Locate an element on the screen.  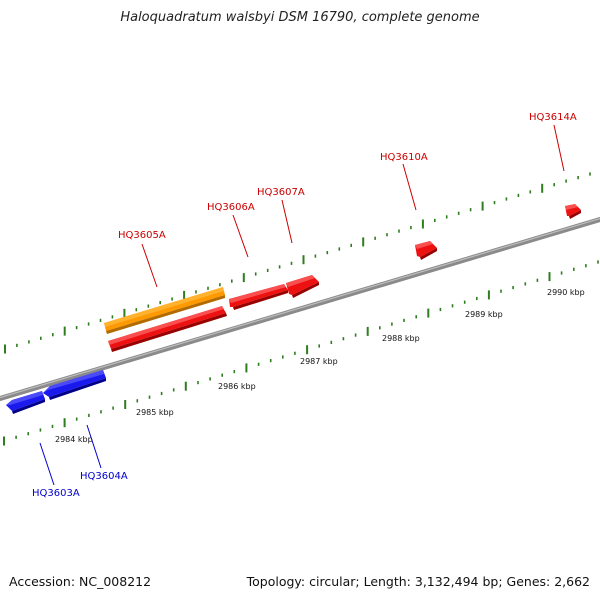
leader-HQ3610A is located at coordinates (409, 187).